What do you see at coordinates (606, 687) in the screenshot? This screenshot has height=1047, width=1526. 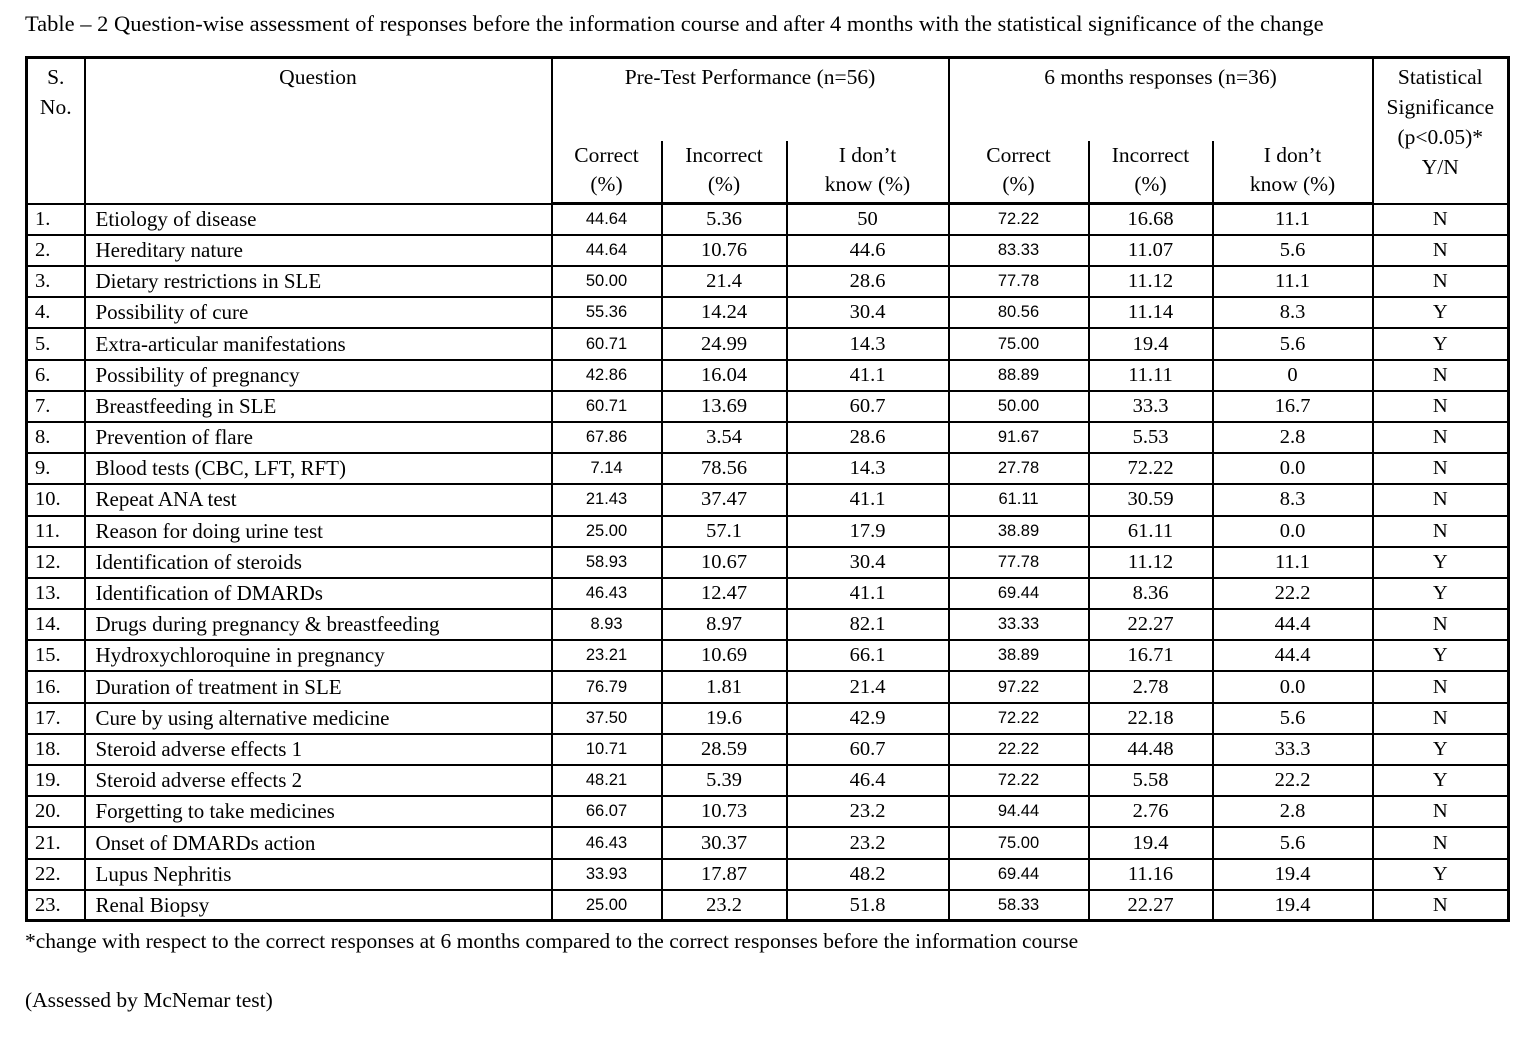 I see `pre-correct-cell: 76.79` at bounding box center [606, 687].